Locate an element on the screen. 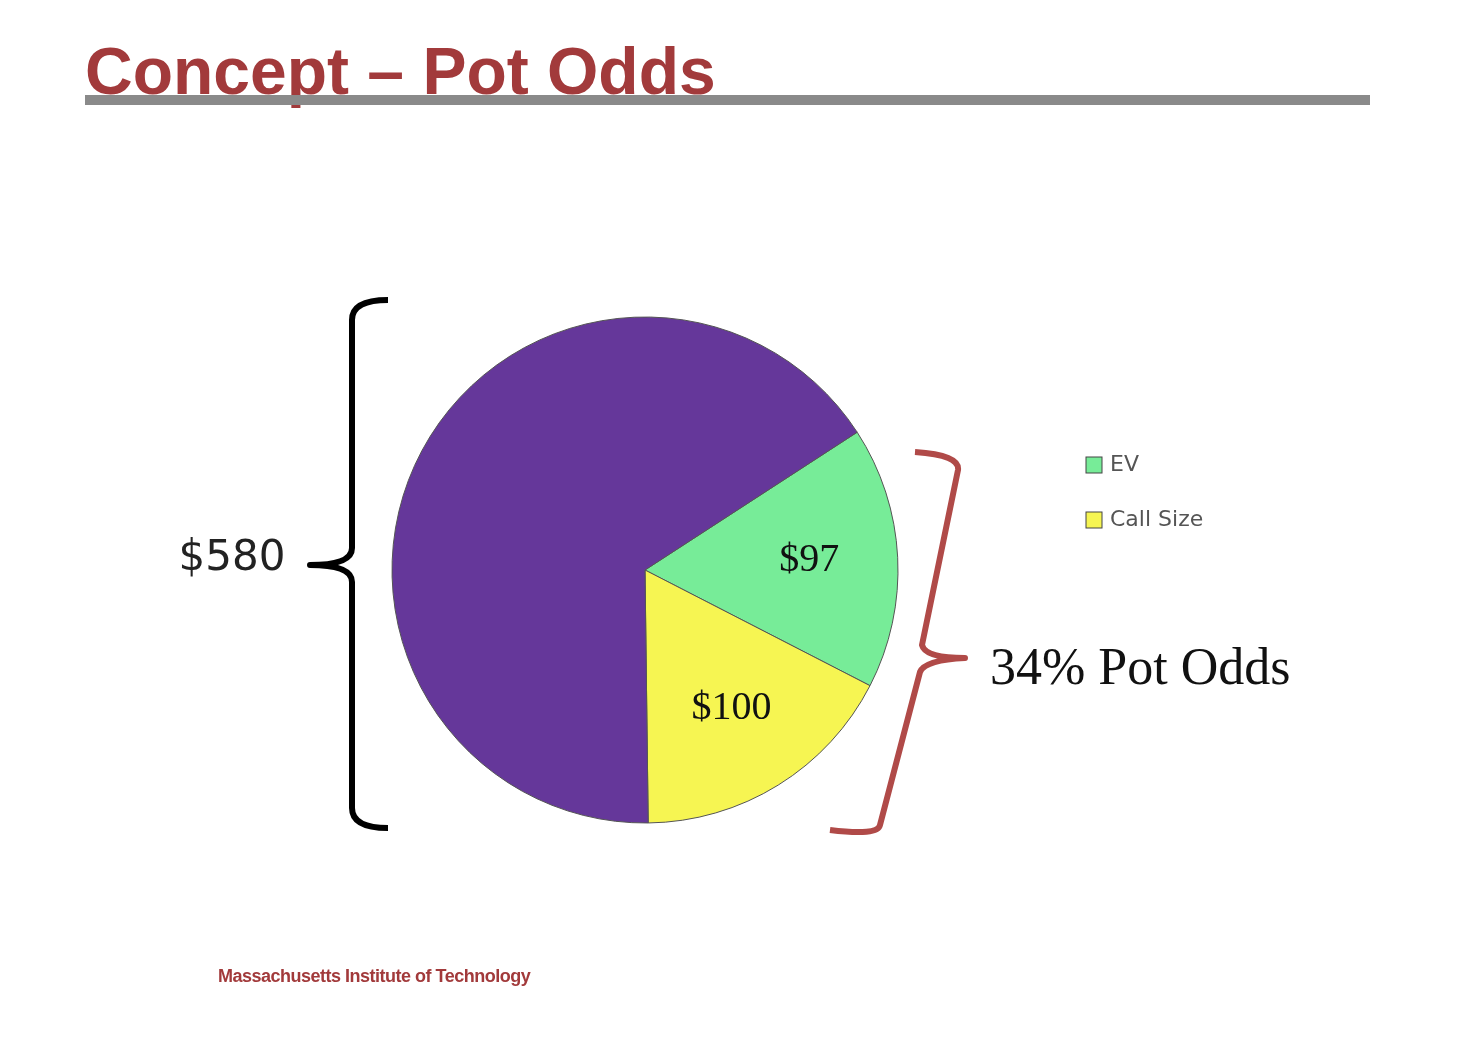  text: $580 is located at coordinates (232, 555).